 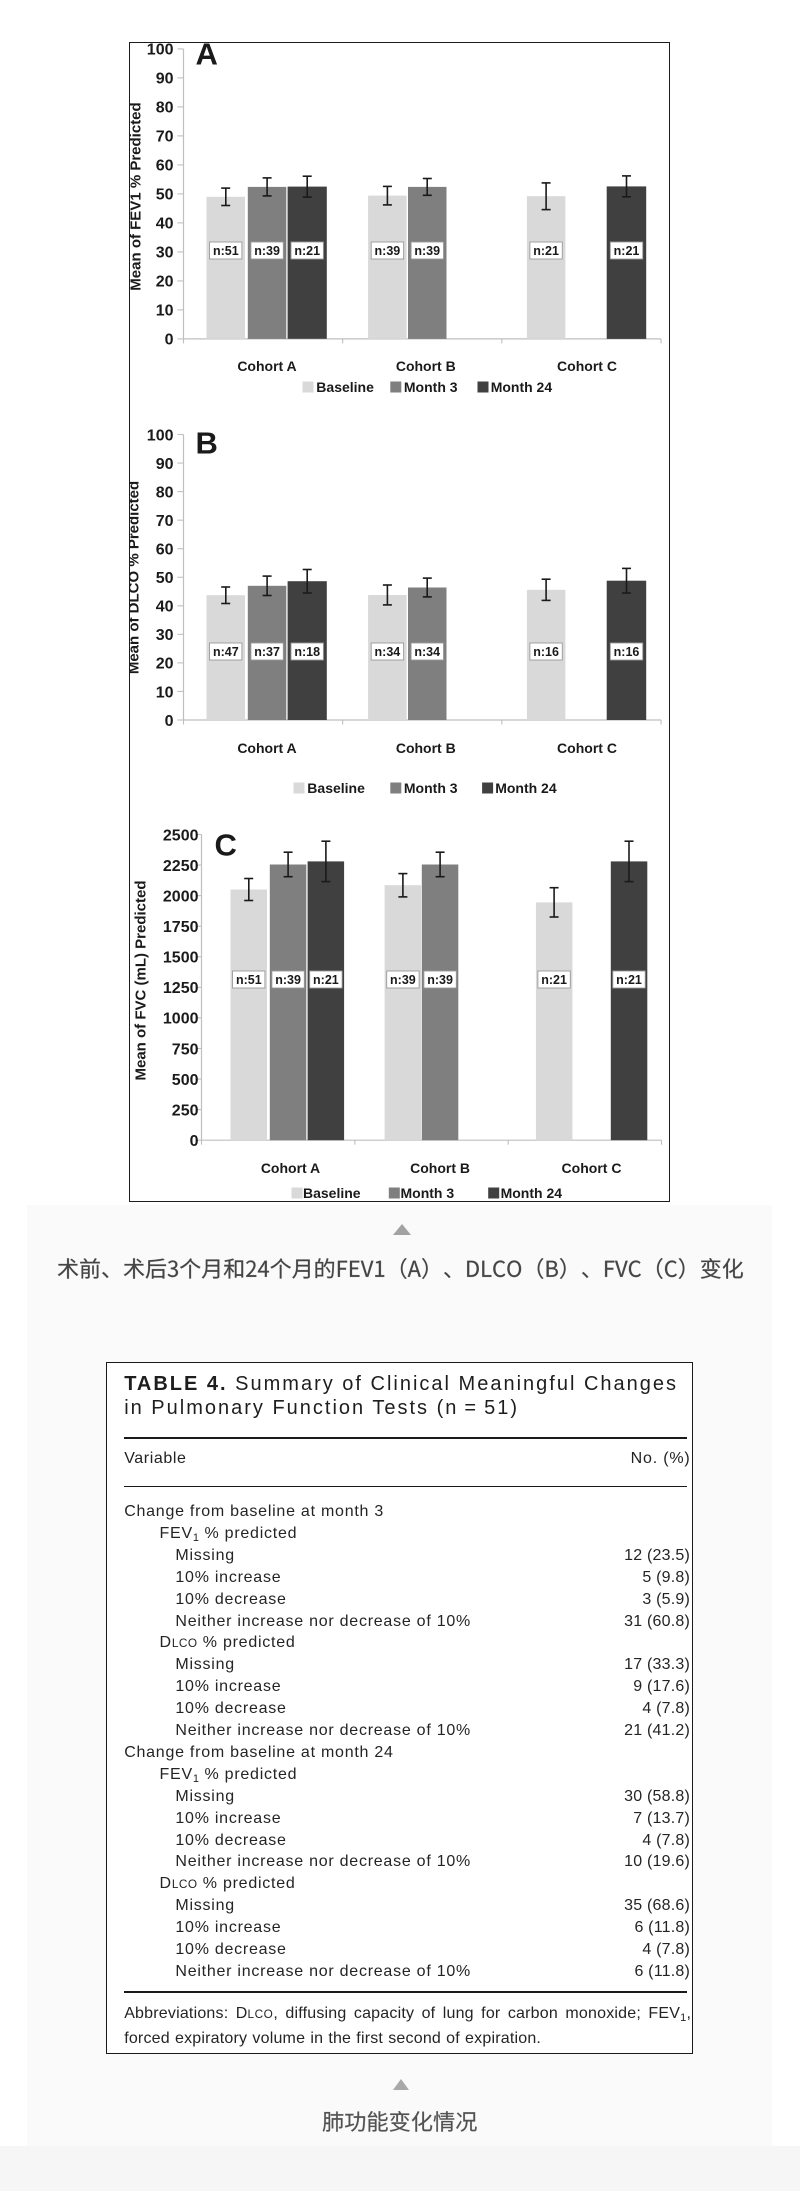 What do you see at coordinates (181, 927) in the screenshot?
I see `svg-text: 1750` at bounding box center [181, 927].